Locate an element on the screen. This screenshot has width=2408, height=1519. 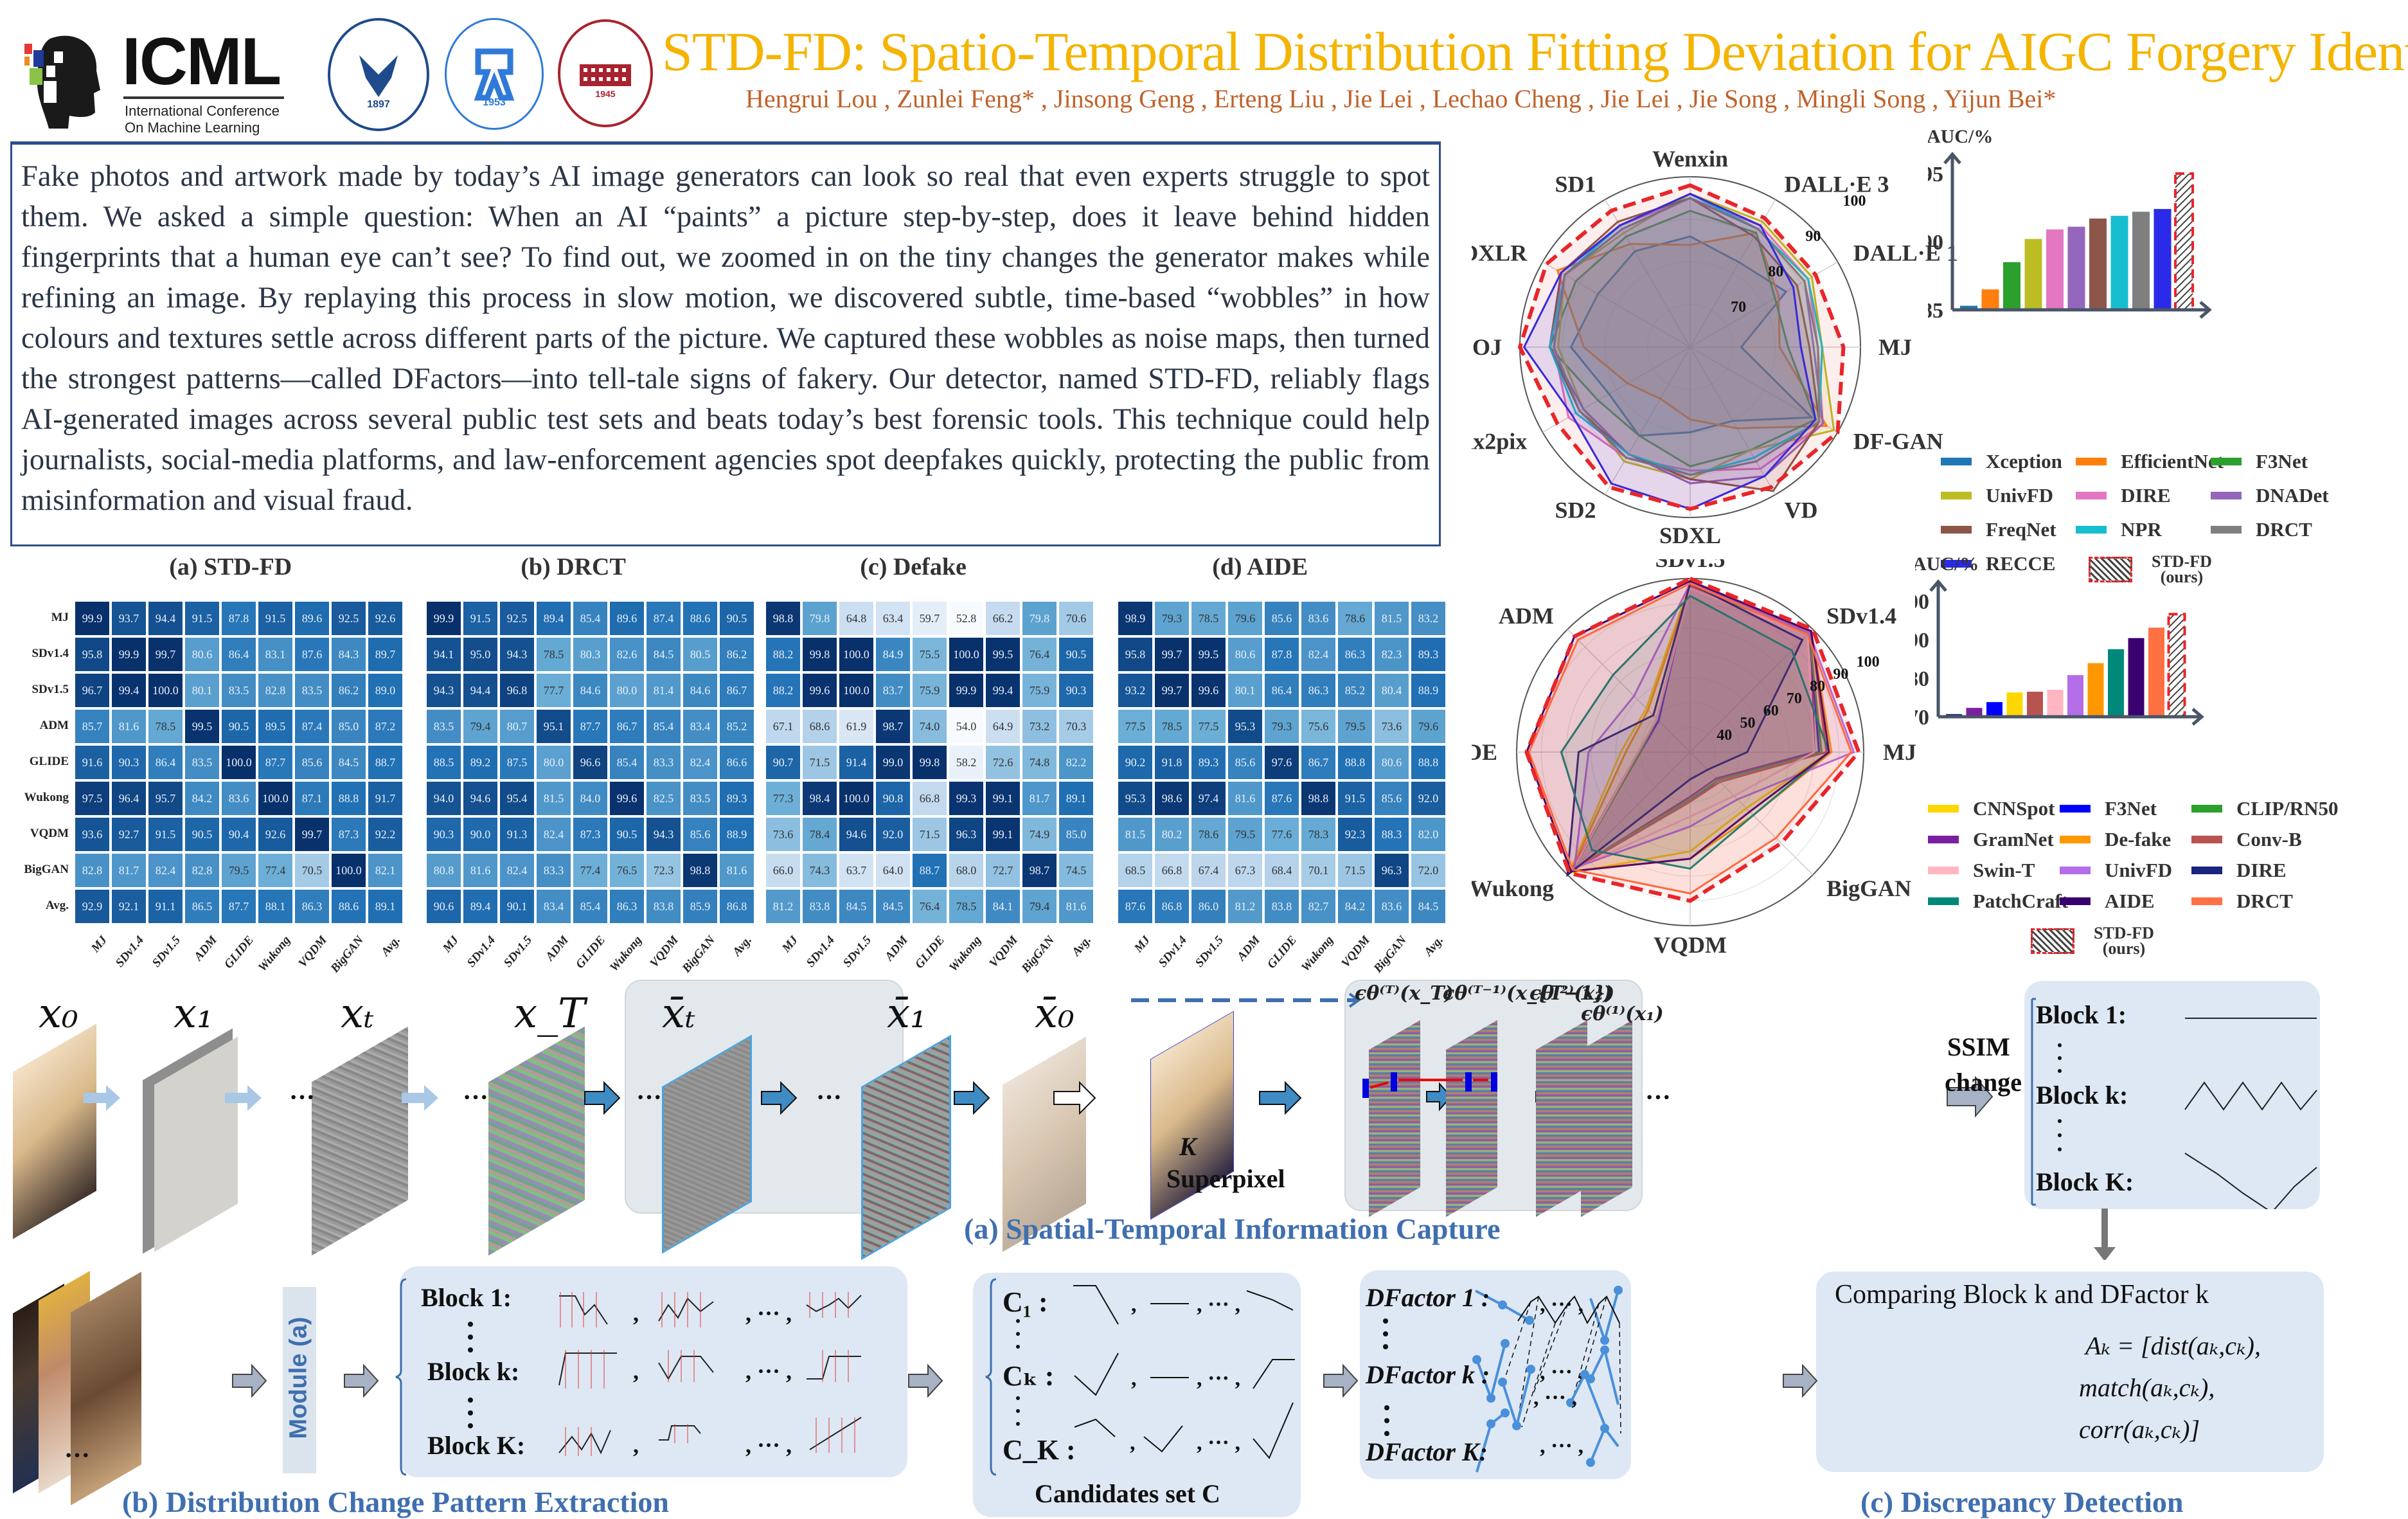
heatmap-cell: 85.6 is located at coordinates (312, 762).